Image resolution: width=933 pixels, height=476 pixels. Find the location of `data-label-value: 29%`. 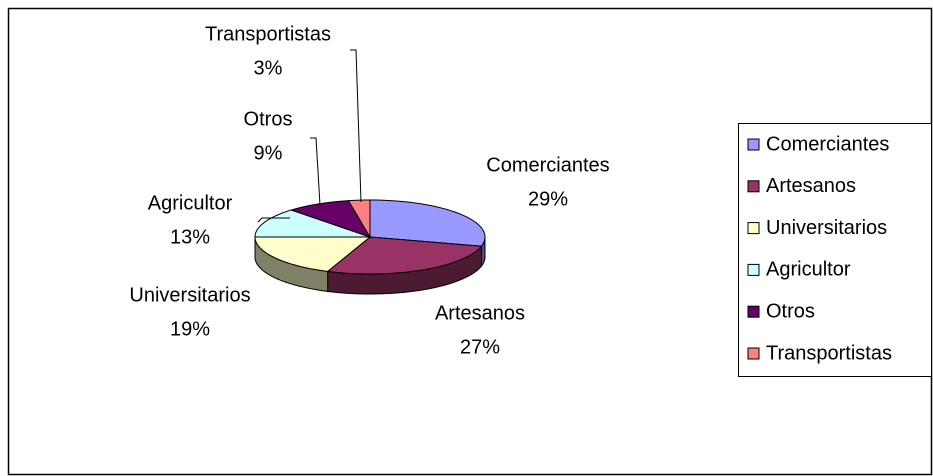

data-label-value: 29% is located at coordinates (548, 199).